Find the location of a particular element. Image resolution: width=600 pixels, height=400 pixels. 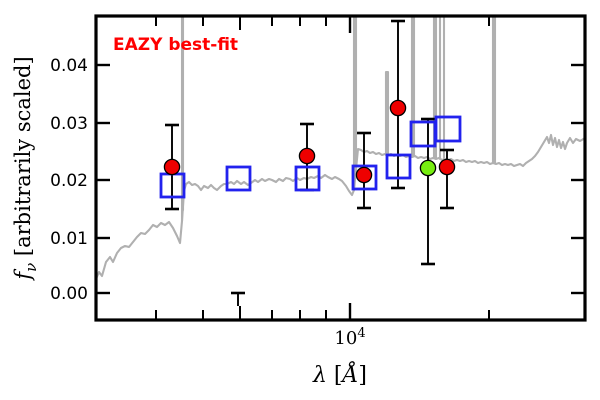

x-axis-title: λ [Å] is located at coordinates (339, 374).